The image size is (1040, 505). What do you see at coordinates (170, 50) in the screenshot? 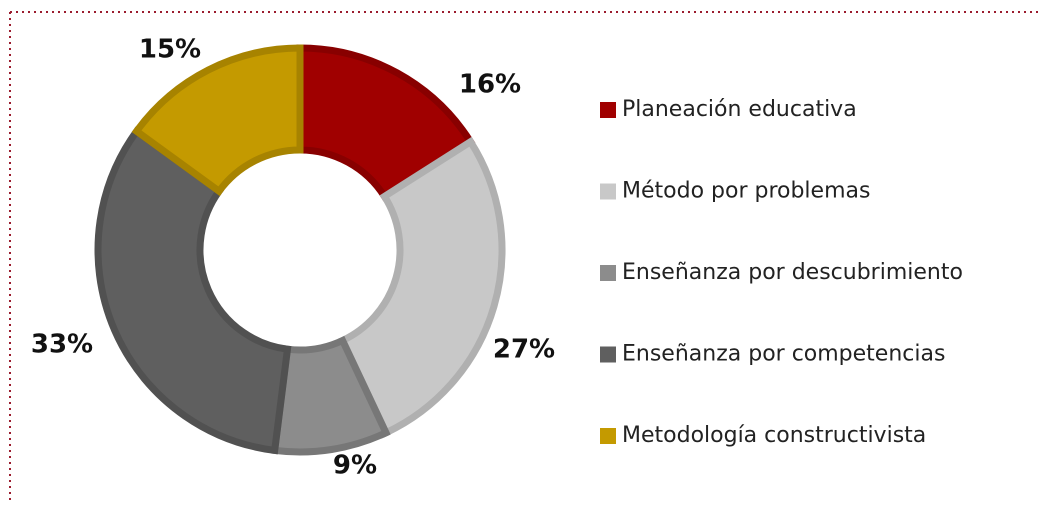
I see `data-label: 15%` at bounding box center [170, 50].